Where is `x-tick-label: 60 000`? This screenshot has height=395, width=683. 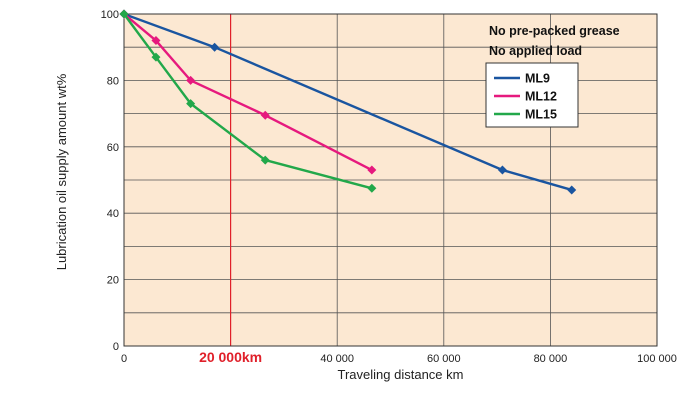 x-tick-label: 60 000 is located at coordinates (444, 359).